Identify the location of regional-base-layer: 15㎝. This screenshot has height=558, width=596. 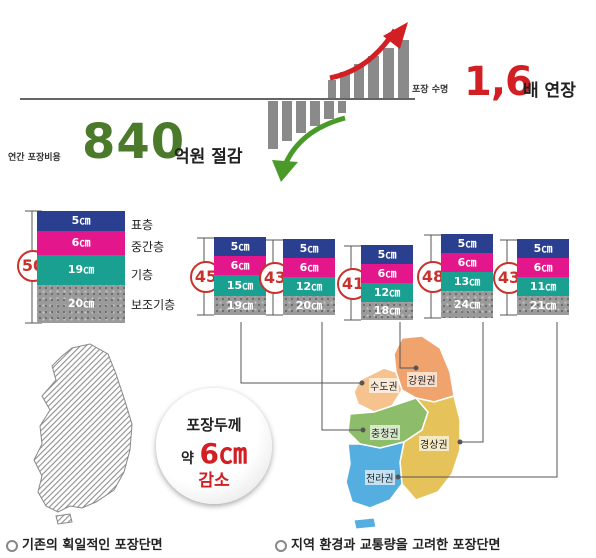
(240, 285).